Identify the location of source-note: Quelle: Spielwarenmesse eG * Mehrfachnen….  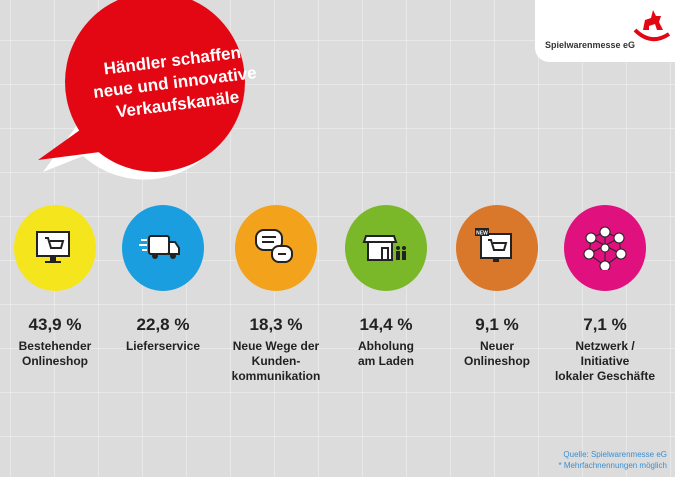
(612, 460).